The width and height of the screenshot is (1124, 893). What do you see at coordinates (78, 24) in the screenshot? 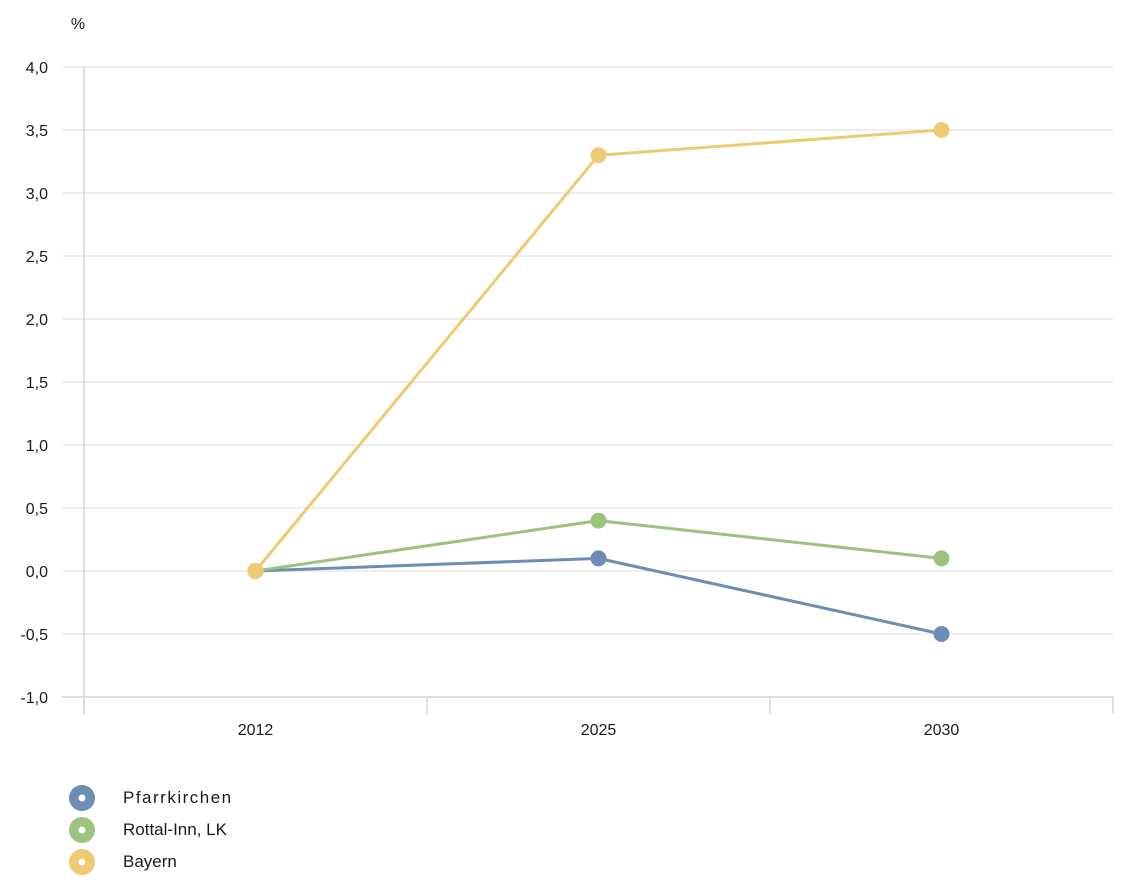
I see `y-axis-unit-label: %` at bounding box center [78, 24].